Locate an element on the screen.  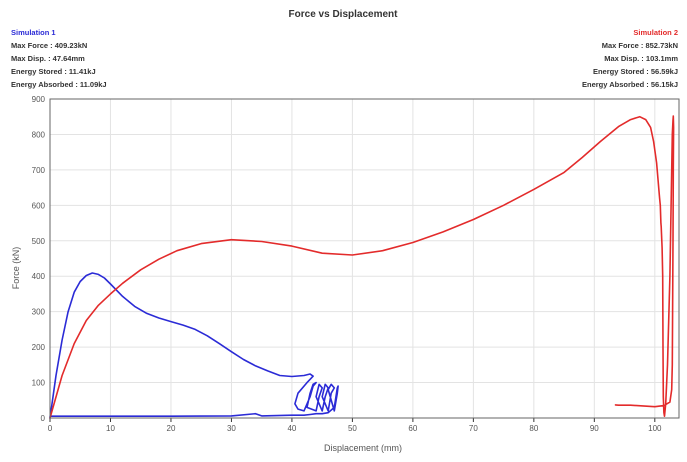
simulation-1-energy-stored: Energy Stored : 11.41kJ is located at coordinates (53, 71).